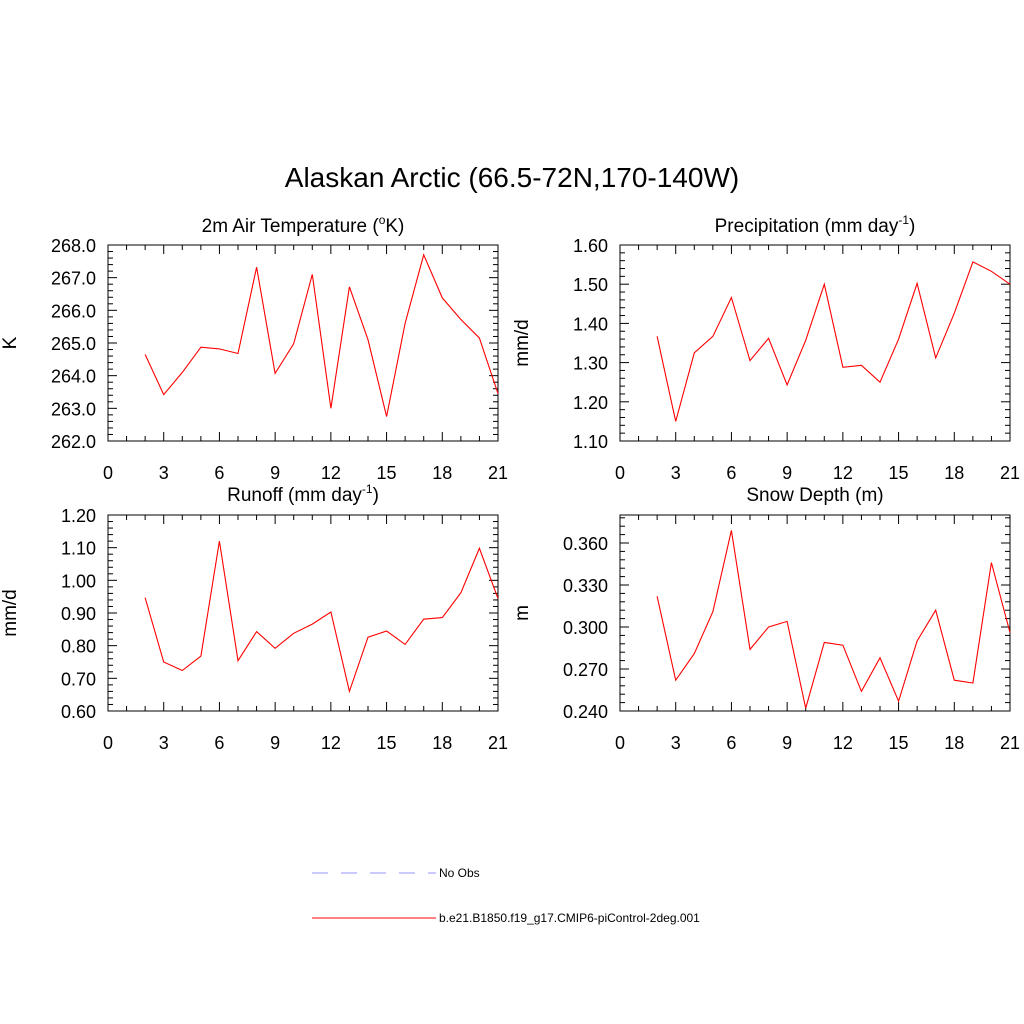 This screenshot has width=1024, height=1024. I want to click on y-tick-label: 0.300, so click(585, 628).